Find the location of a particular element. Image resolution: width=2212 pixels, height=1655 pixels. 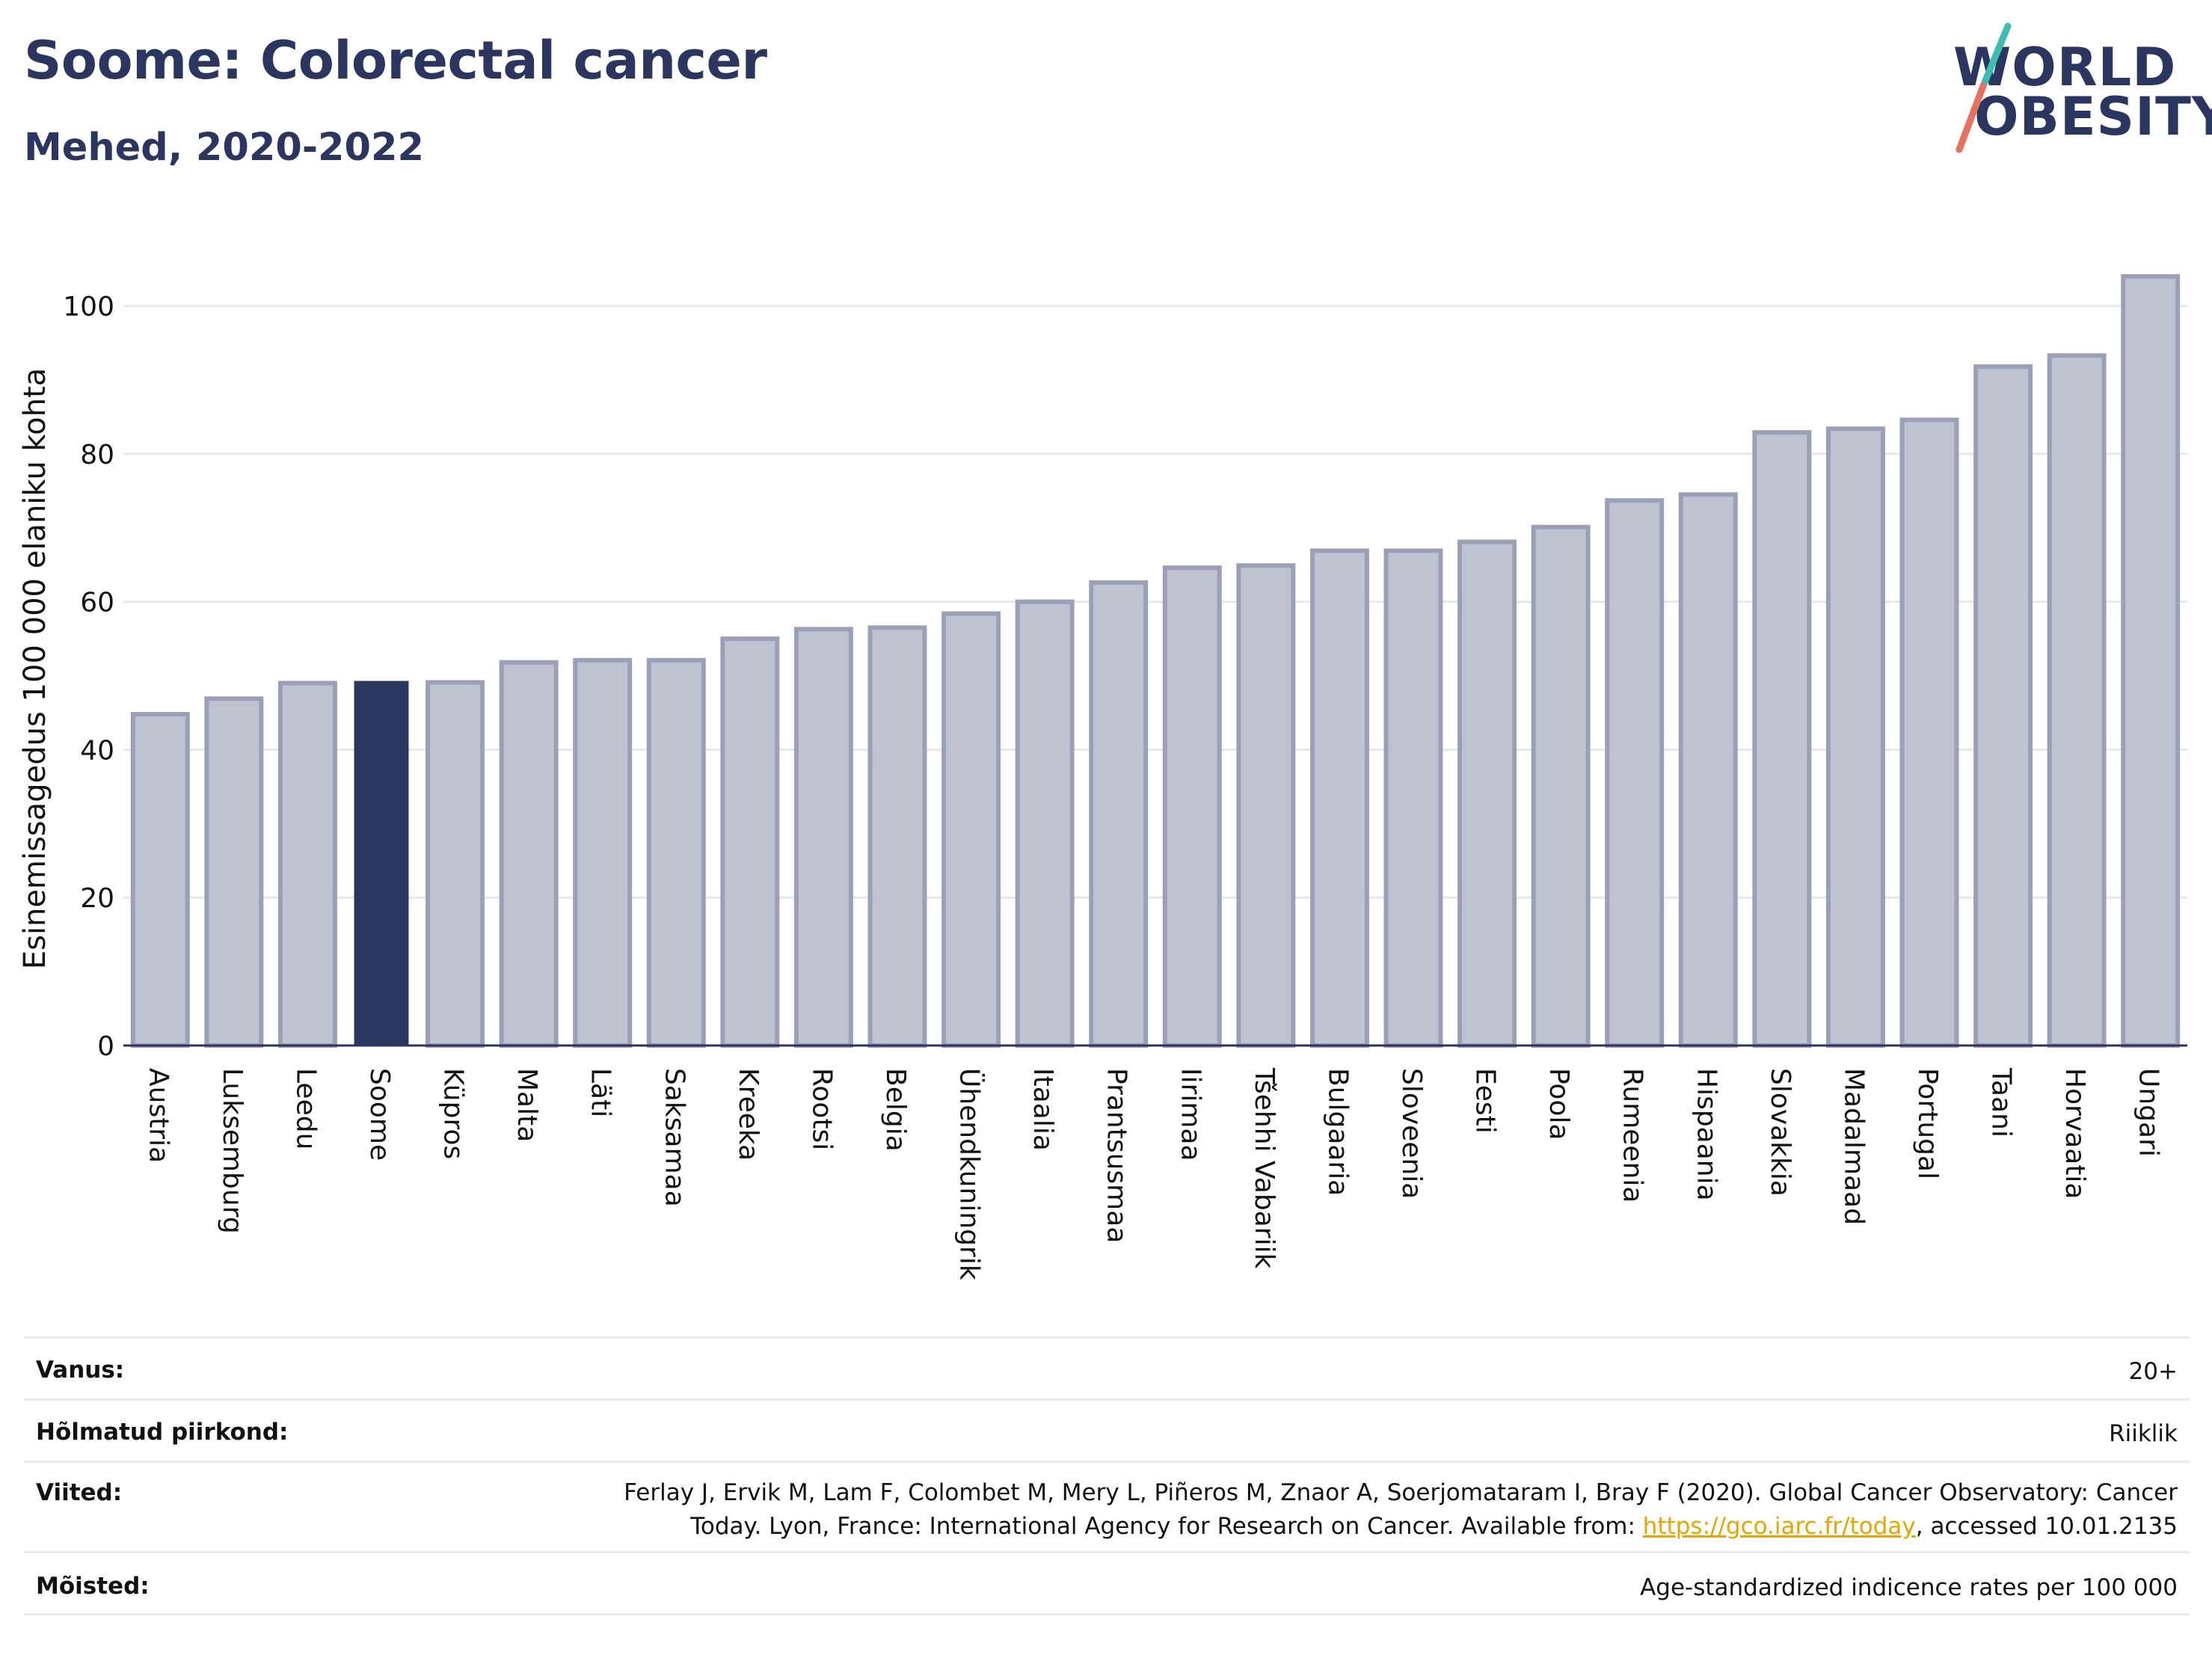

bar-rootsi is located at coordinates (823, 837).